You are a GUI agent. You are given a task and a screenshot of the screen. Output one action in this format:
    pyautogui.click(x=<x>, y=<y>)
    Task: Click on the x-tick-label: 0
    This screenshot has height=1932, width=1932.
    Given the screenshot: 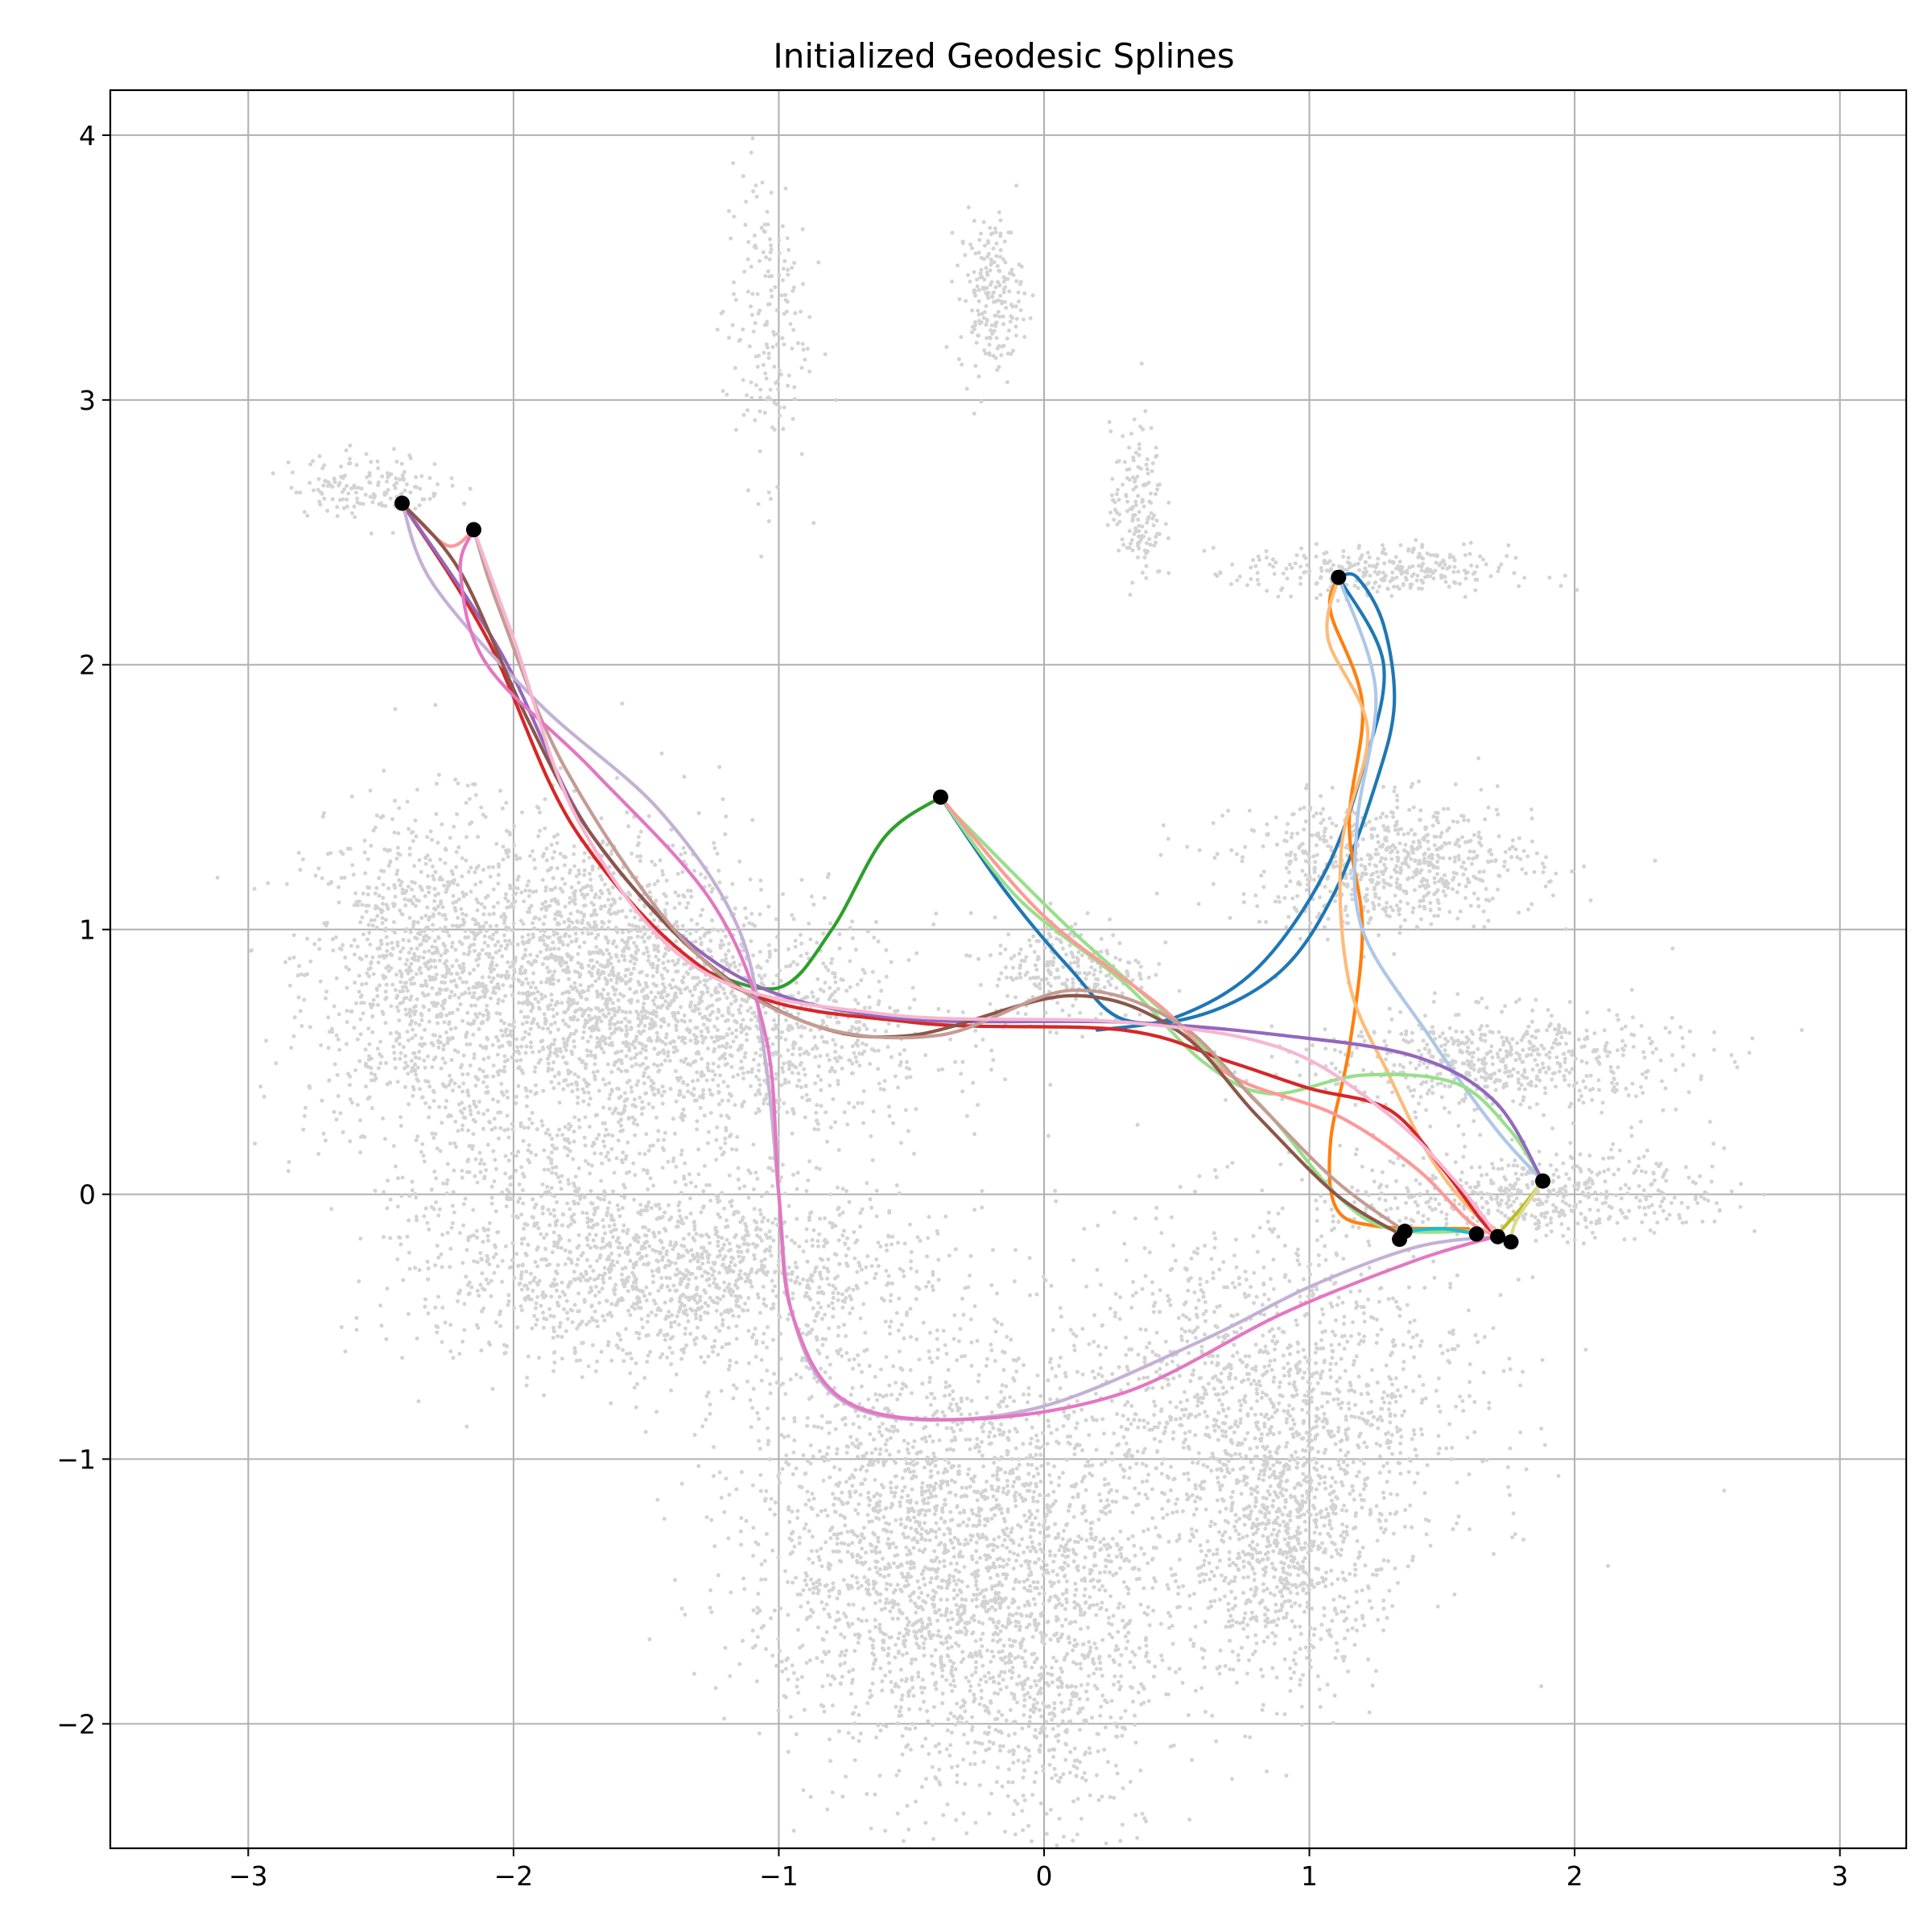 What is the action you would take?
    pyautogui.click(x=1043, y=1876)
    